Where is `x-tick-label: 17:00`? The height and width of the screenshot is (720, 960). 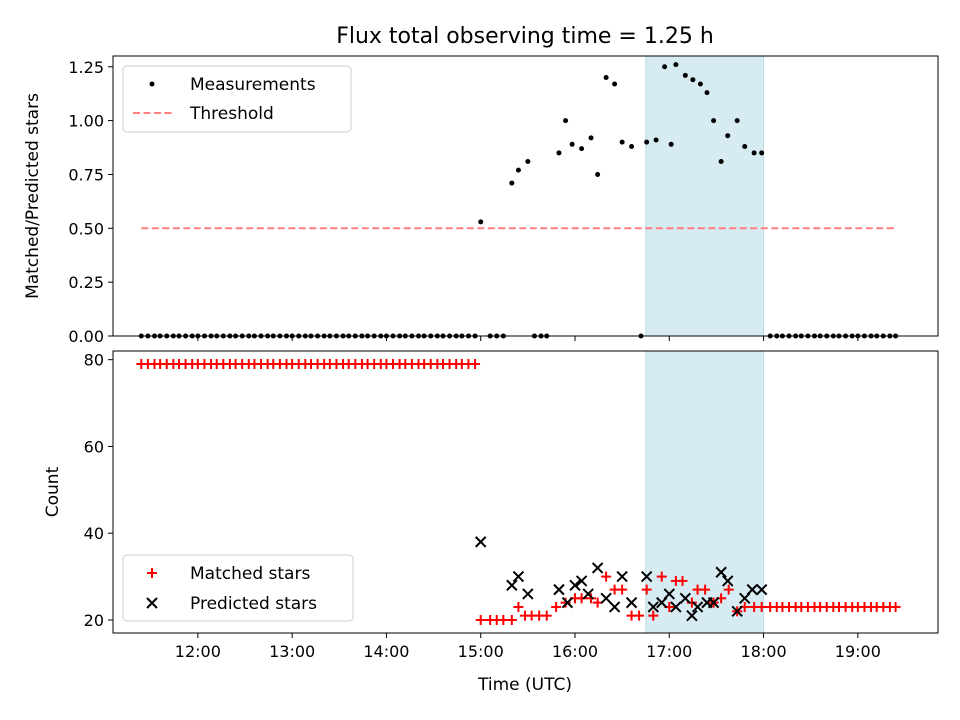
x-tick-label: 17:00 is located at coordinates (669, 651).